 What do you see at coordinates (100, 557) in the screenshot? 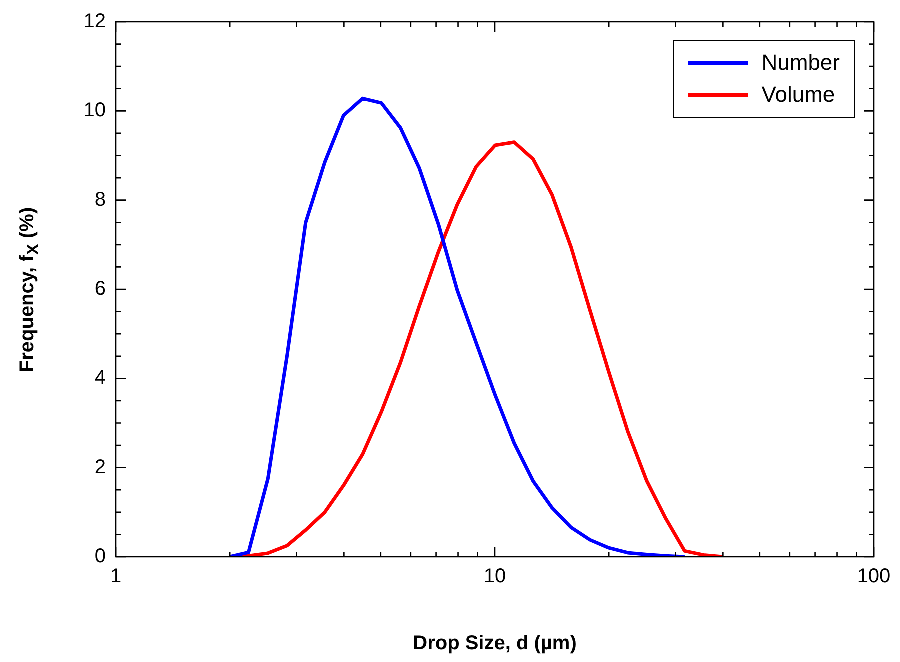
I see `y-tick-label: 0` at bounding box center [100, 557].